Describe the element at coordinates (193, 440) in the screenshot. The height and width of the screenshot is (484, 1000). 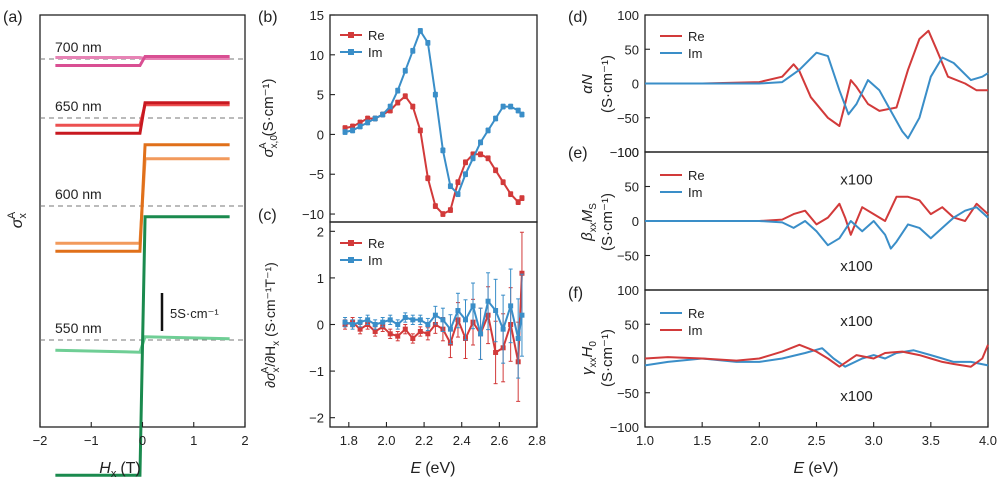
I see `x-tick-label: 1` at that location.